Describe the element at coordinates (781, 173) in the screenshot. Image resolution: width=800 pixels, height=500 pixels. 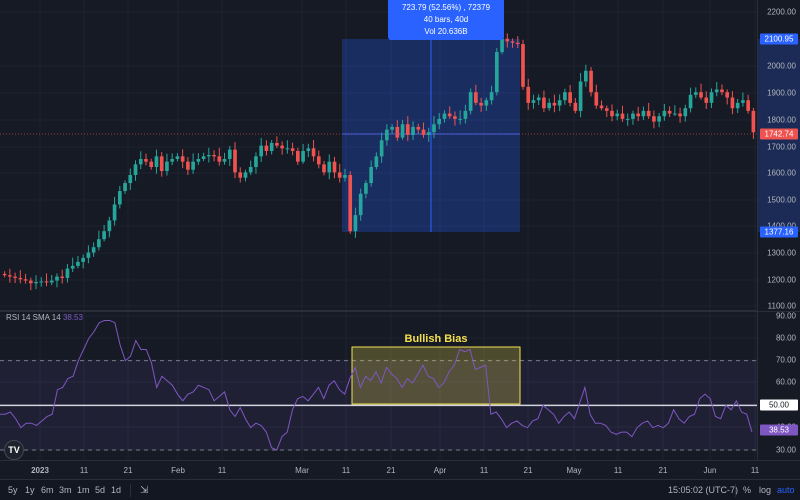
I see `price-tick: 1600.00` at that location.